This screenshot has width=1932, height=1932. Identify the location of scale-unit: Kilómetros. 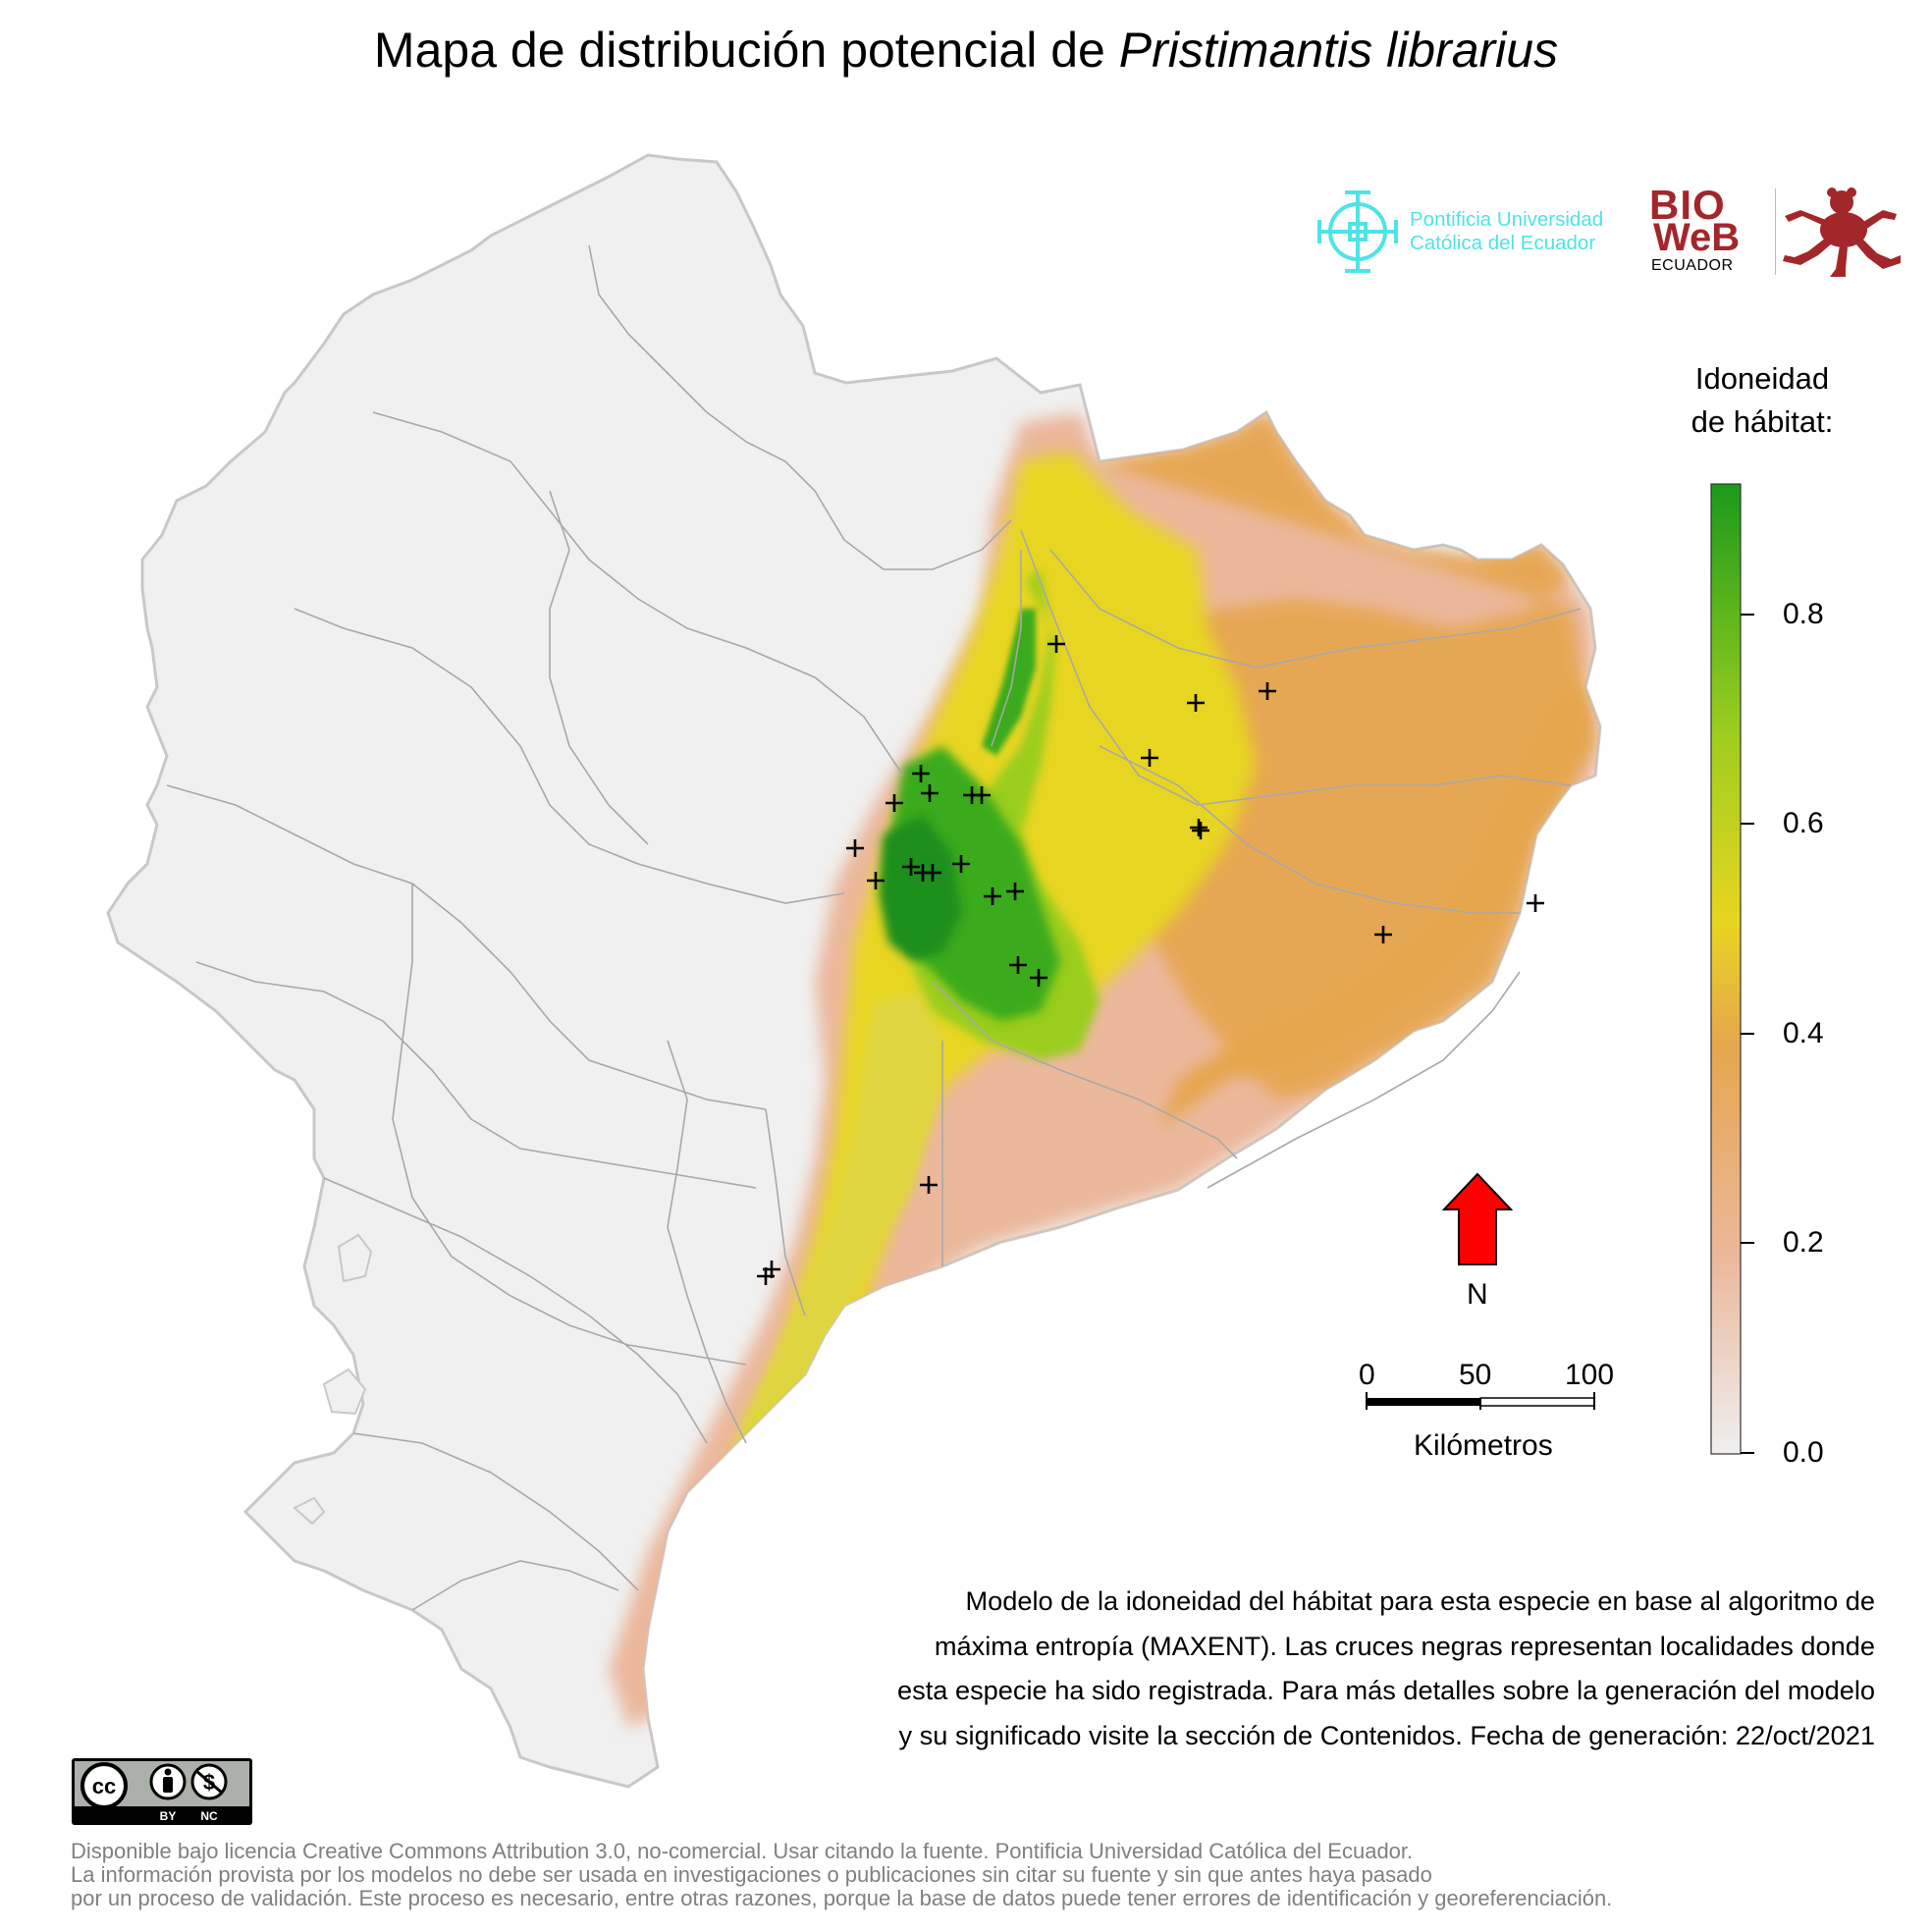
(1483, 1445).